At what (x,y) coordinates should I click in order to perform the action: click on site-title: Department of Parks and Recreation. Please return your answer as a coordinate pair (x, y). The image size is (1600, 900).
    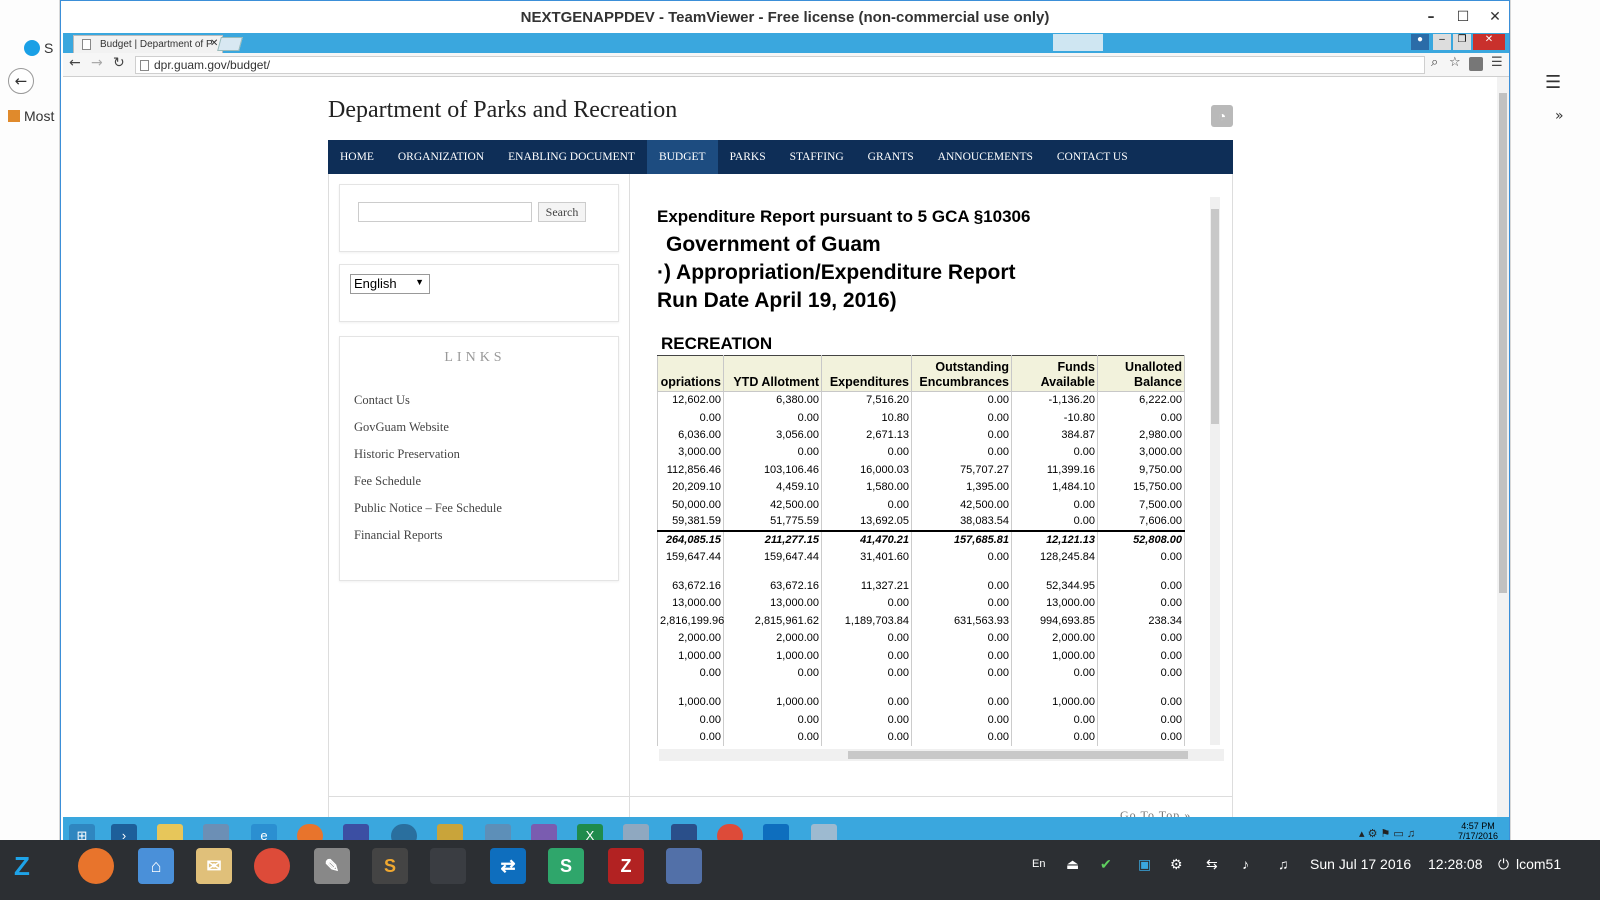
    Looking at the image, I should click on (503, 110).